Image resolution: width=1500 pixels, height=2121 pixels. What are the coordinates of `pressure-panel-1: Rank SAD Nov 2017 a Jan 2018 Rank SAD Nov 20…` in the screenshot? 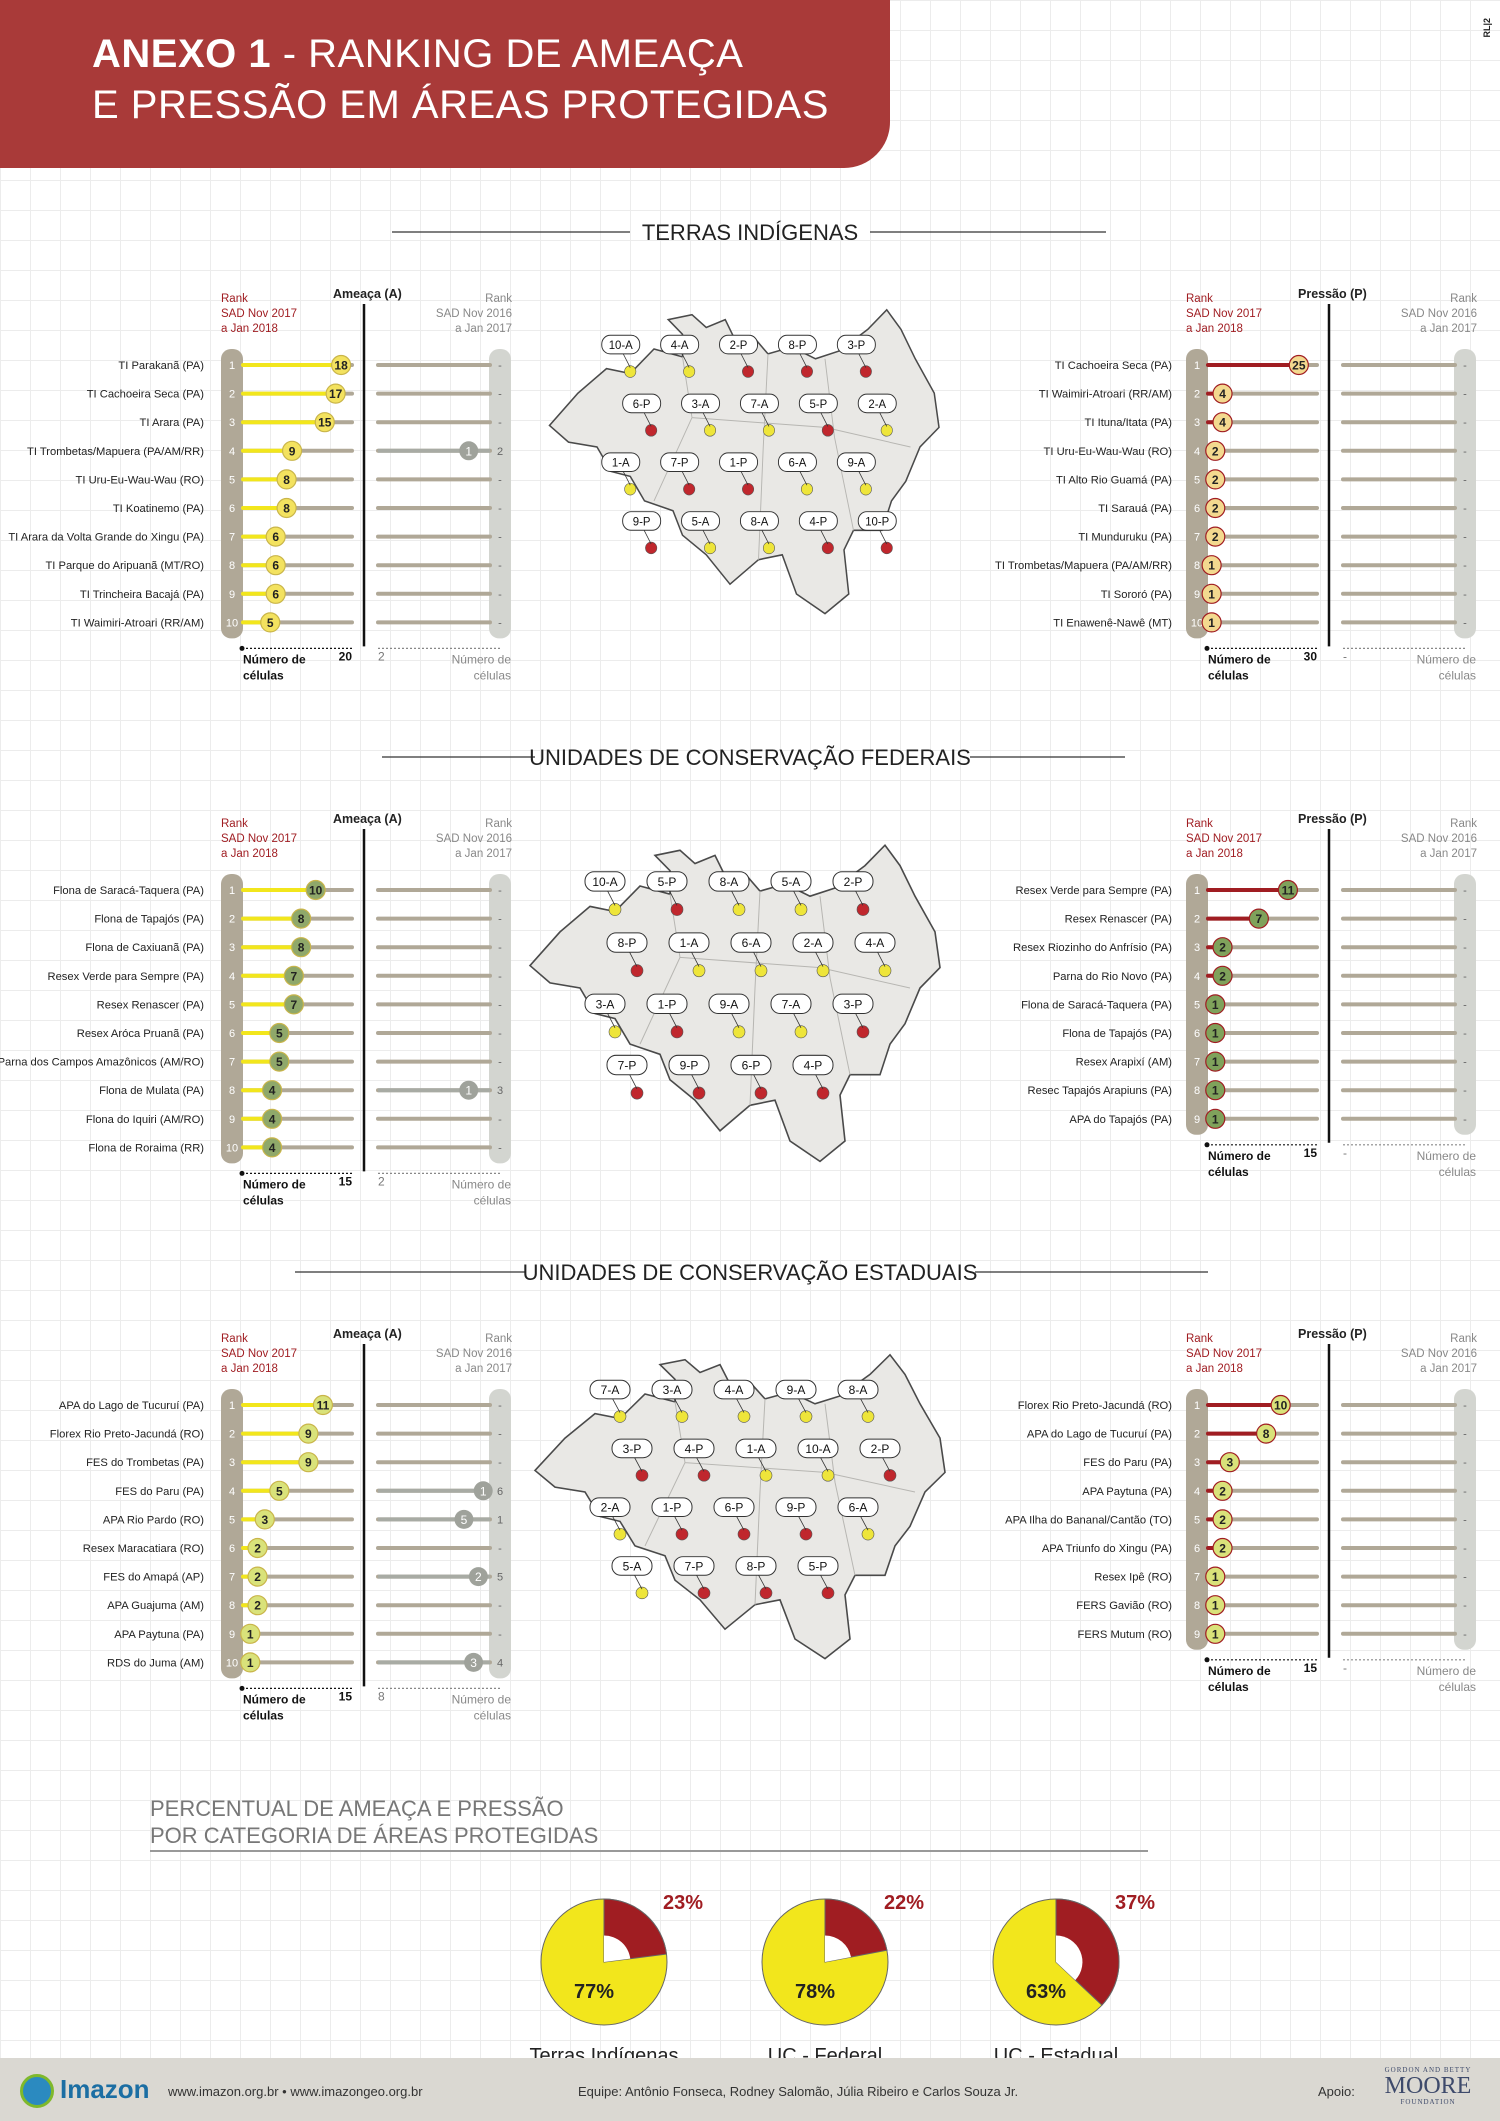 It's located at (1245, 995).